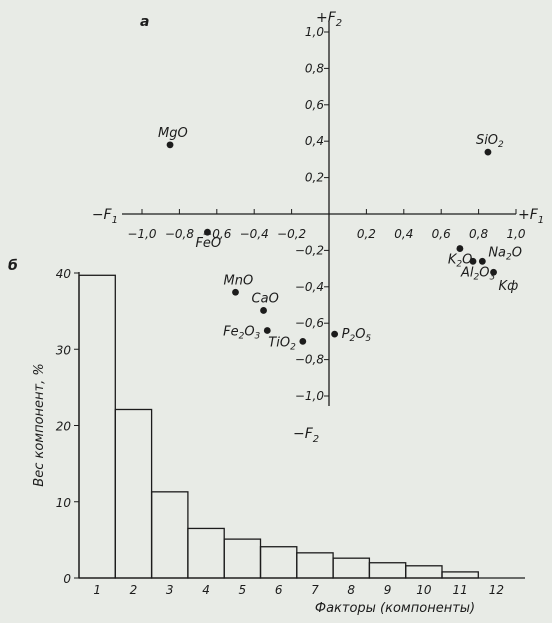 The image size is (552, 623). What do you see at coordinates (314, 32) in the screenshot?
I see `y-tick-label: 1,0` at bounding box center [314, 32].